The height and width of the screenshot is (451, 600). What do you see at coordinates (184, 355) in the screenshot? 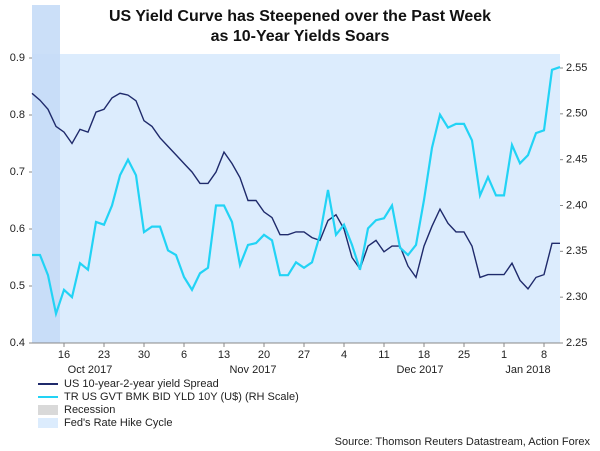
I see `x-tick-label: 6` at bounding box center [184, 355].